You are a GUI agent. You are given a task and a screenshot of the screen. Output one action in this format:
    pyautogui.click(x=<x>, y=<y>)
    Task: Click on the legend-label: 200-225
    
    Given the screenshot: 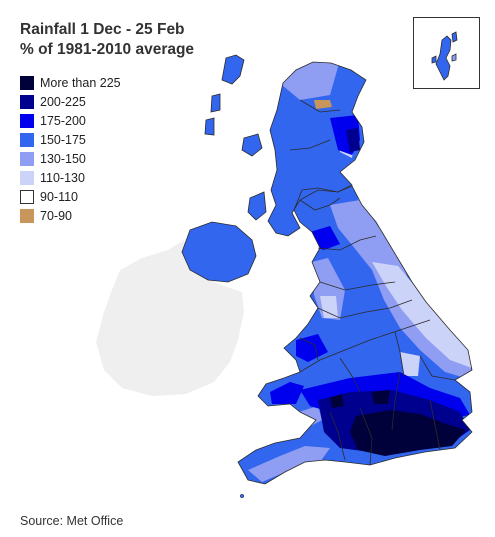 What is the action you would take?
    pyautogui.click(x=63, y=101)
    